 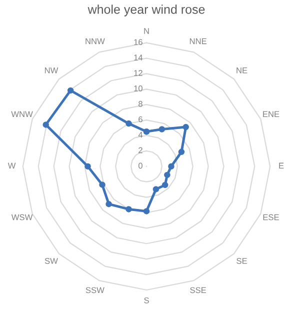 What do you see at coordinates (271, 217) in the screenshot?
I see `spoke-label: ESE` at bounding box center [271, 217].